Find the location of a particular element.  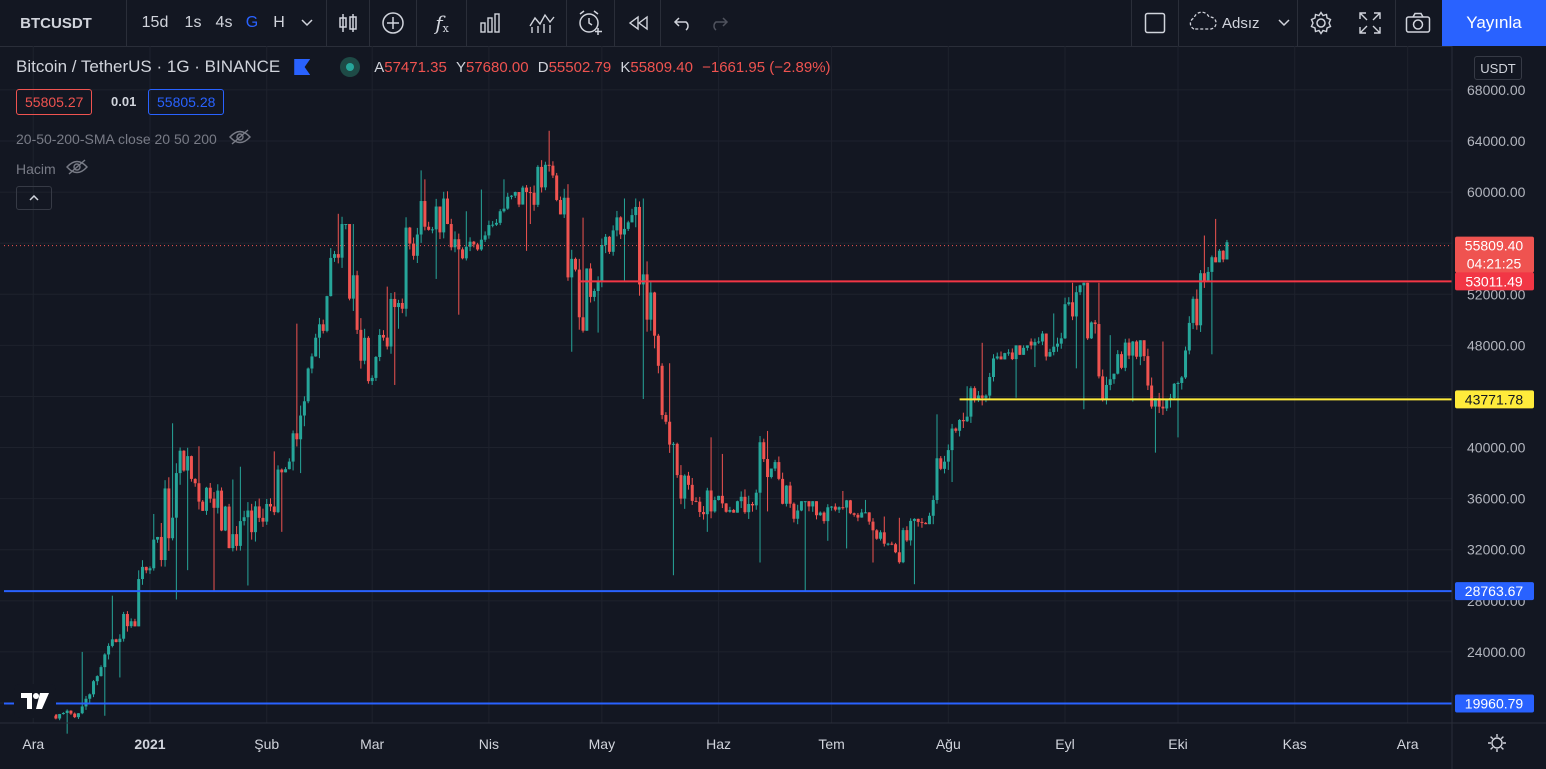

time-axis-settings-icon is located at coordinates (1497, 743).